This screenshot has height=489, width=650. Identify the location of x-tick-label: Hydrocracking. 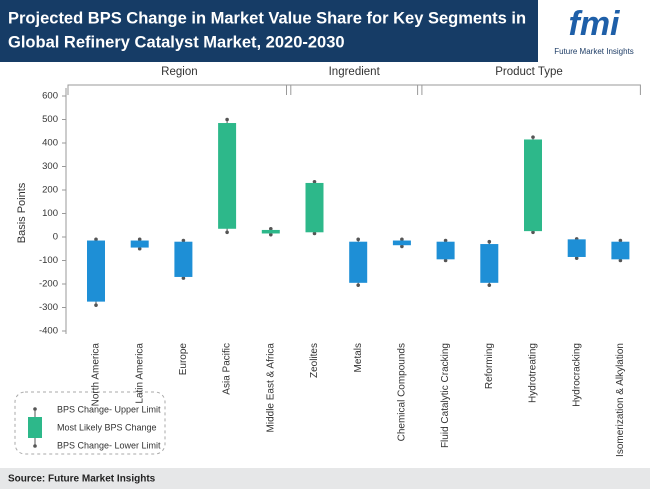
(576, 375).